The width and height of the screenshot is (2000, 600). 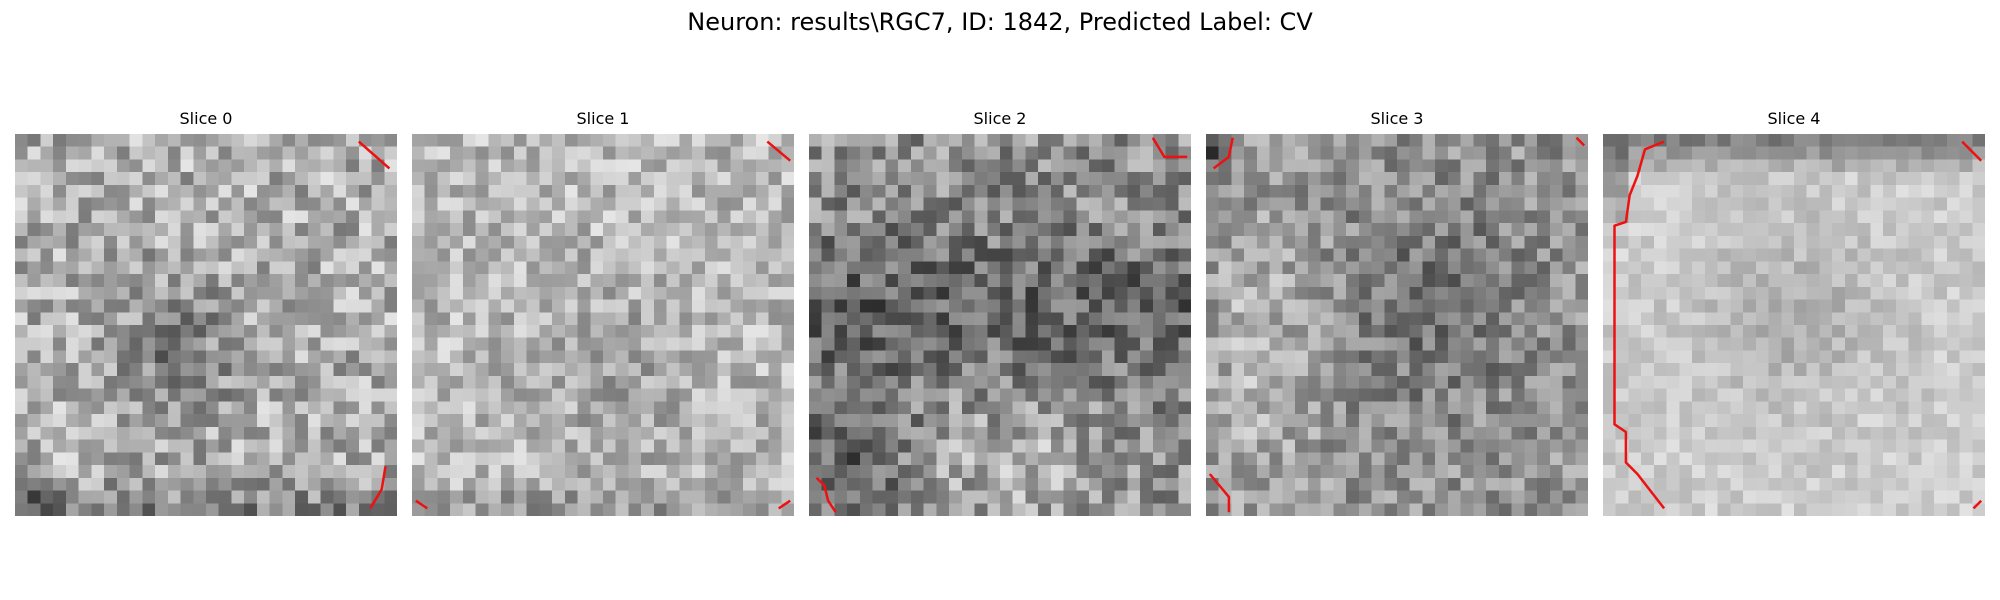 I want to click on slice-panel-3: Slice 3, so click(x=1397, y=313).